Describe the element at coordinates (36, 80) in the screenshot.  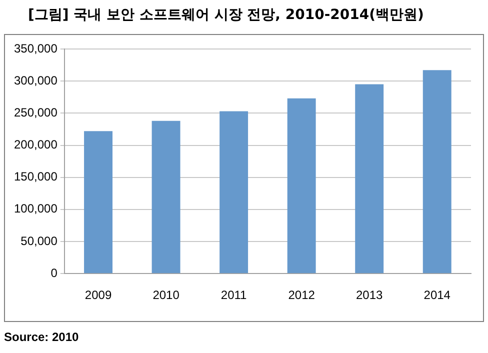
I see `y-tick-label: 300,000` at that location.